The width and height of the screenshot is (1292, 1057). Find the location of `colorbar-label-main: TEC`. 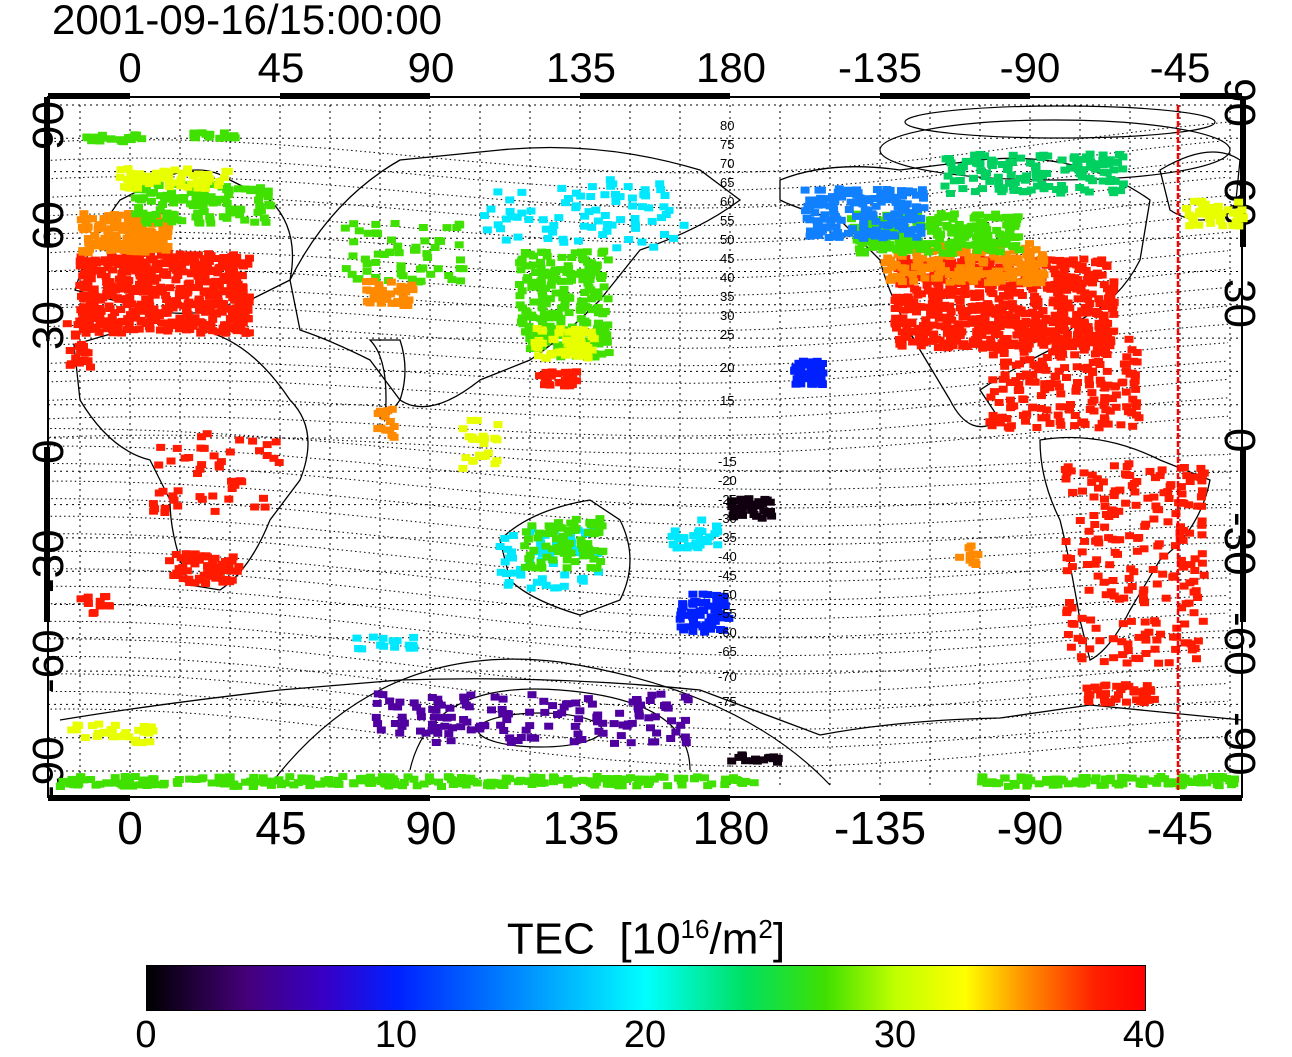

colorbar-label-main: TEC is located at coordinates (550, 939).